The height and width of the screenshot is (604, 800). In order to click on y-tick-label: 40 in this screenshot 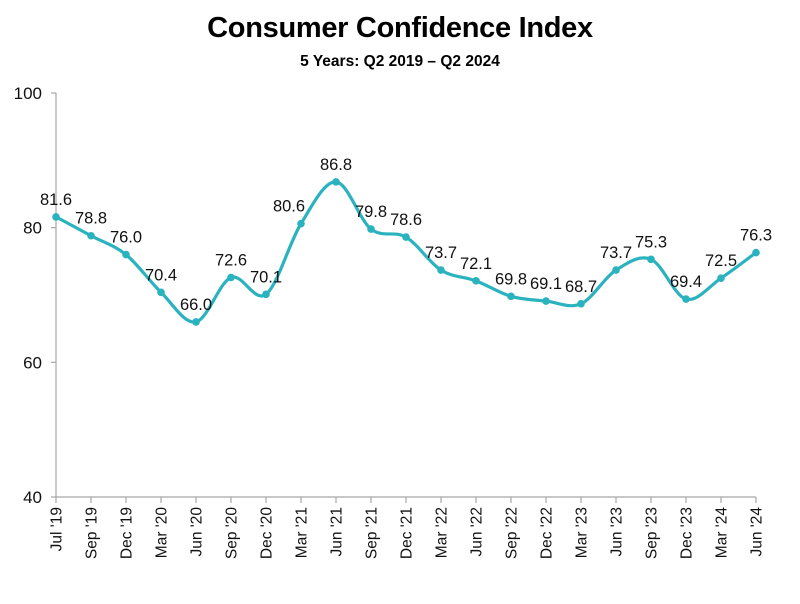, I will do `click(32, 497)`.